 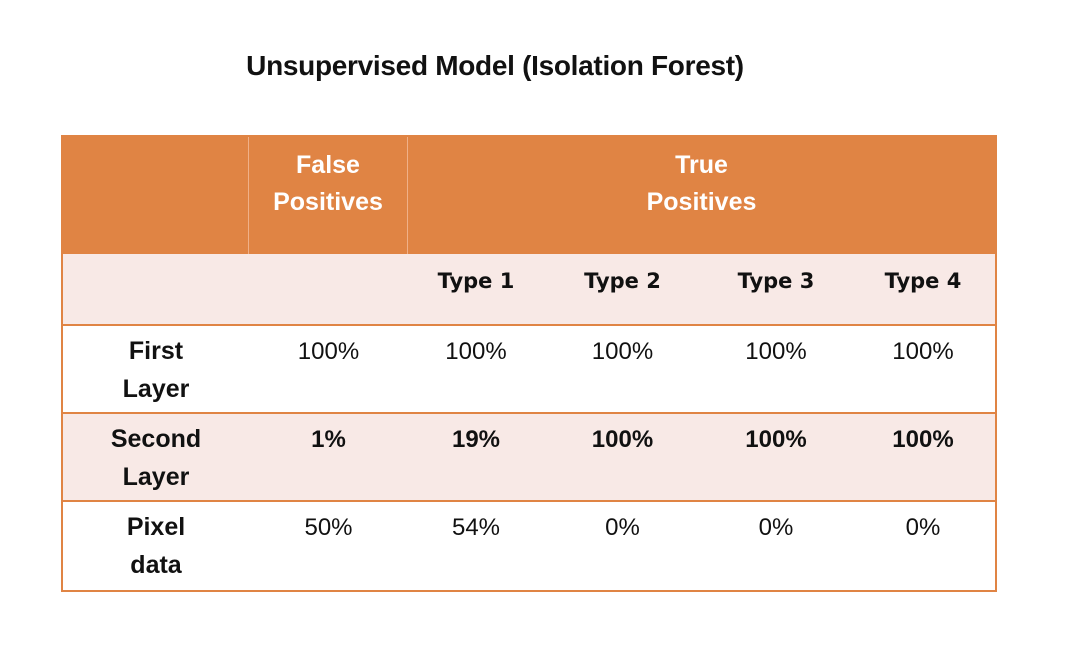 I want to click on cell-type-3: 0%, so click(x=776, y=527).